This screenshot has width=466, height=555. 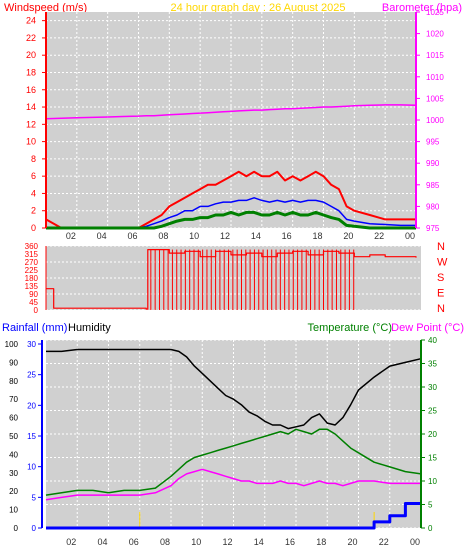 I want to click on temperature-tick-label: 40, so click(x=432, y=340).